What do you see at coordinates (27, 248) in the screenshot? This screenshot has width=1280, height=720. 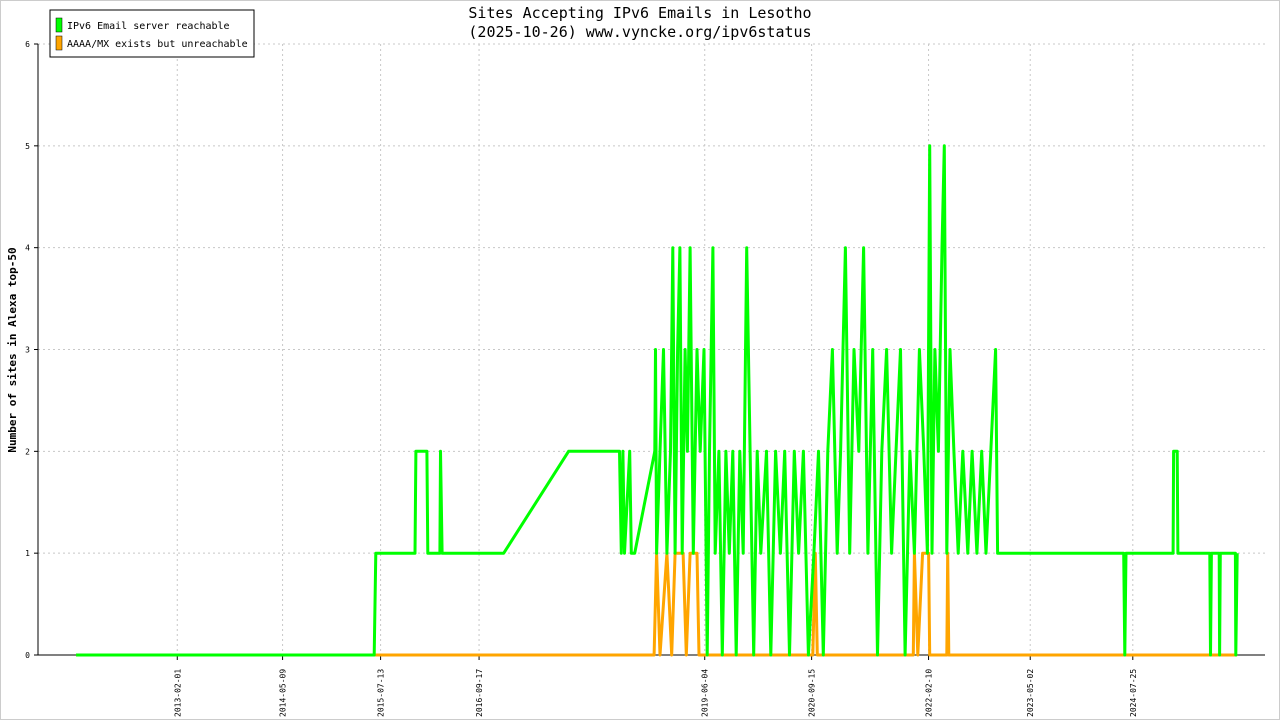 I see `y-tick-label: 4` at bounding box center [27, 248].